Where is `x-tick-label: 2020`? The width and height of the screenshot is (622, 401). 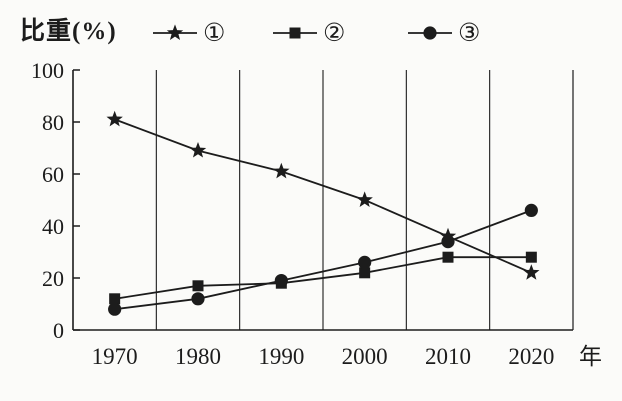 x-tick-label: 2020 is located at coordinates (531, 356).